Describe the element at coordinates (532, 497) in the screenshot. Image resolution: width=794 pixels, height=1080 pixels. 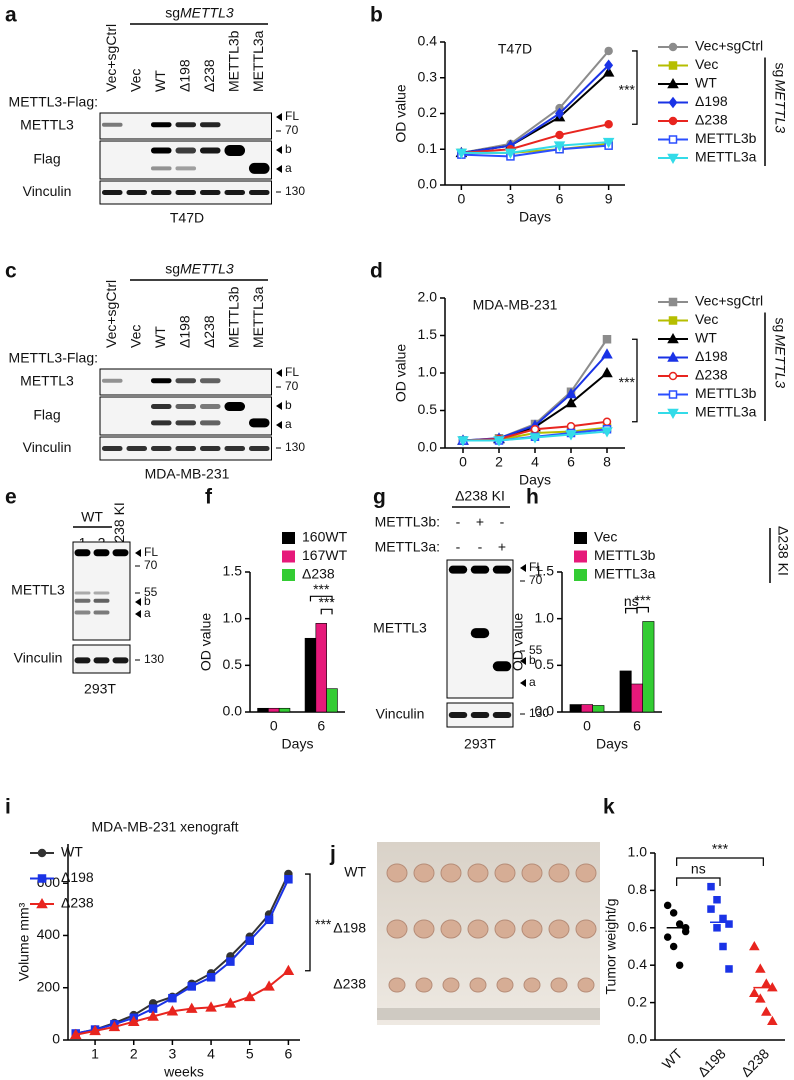
I see `panel-letter: h` at that location.